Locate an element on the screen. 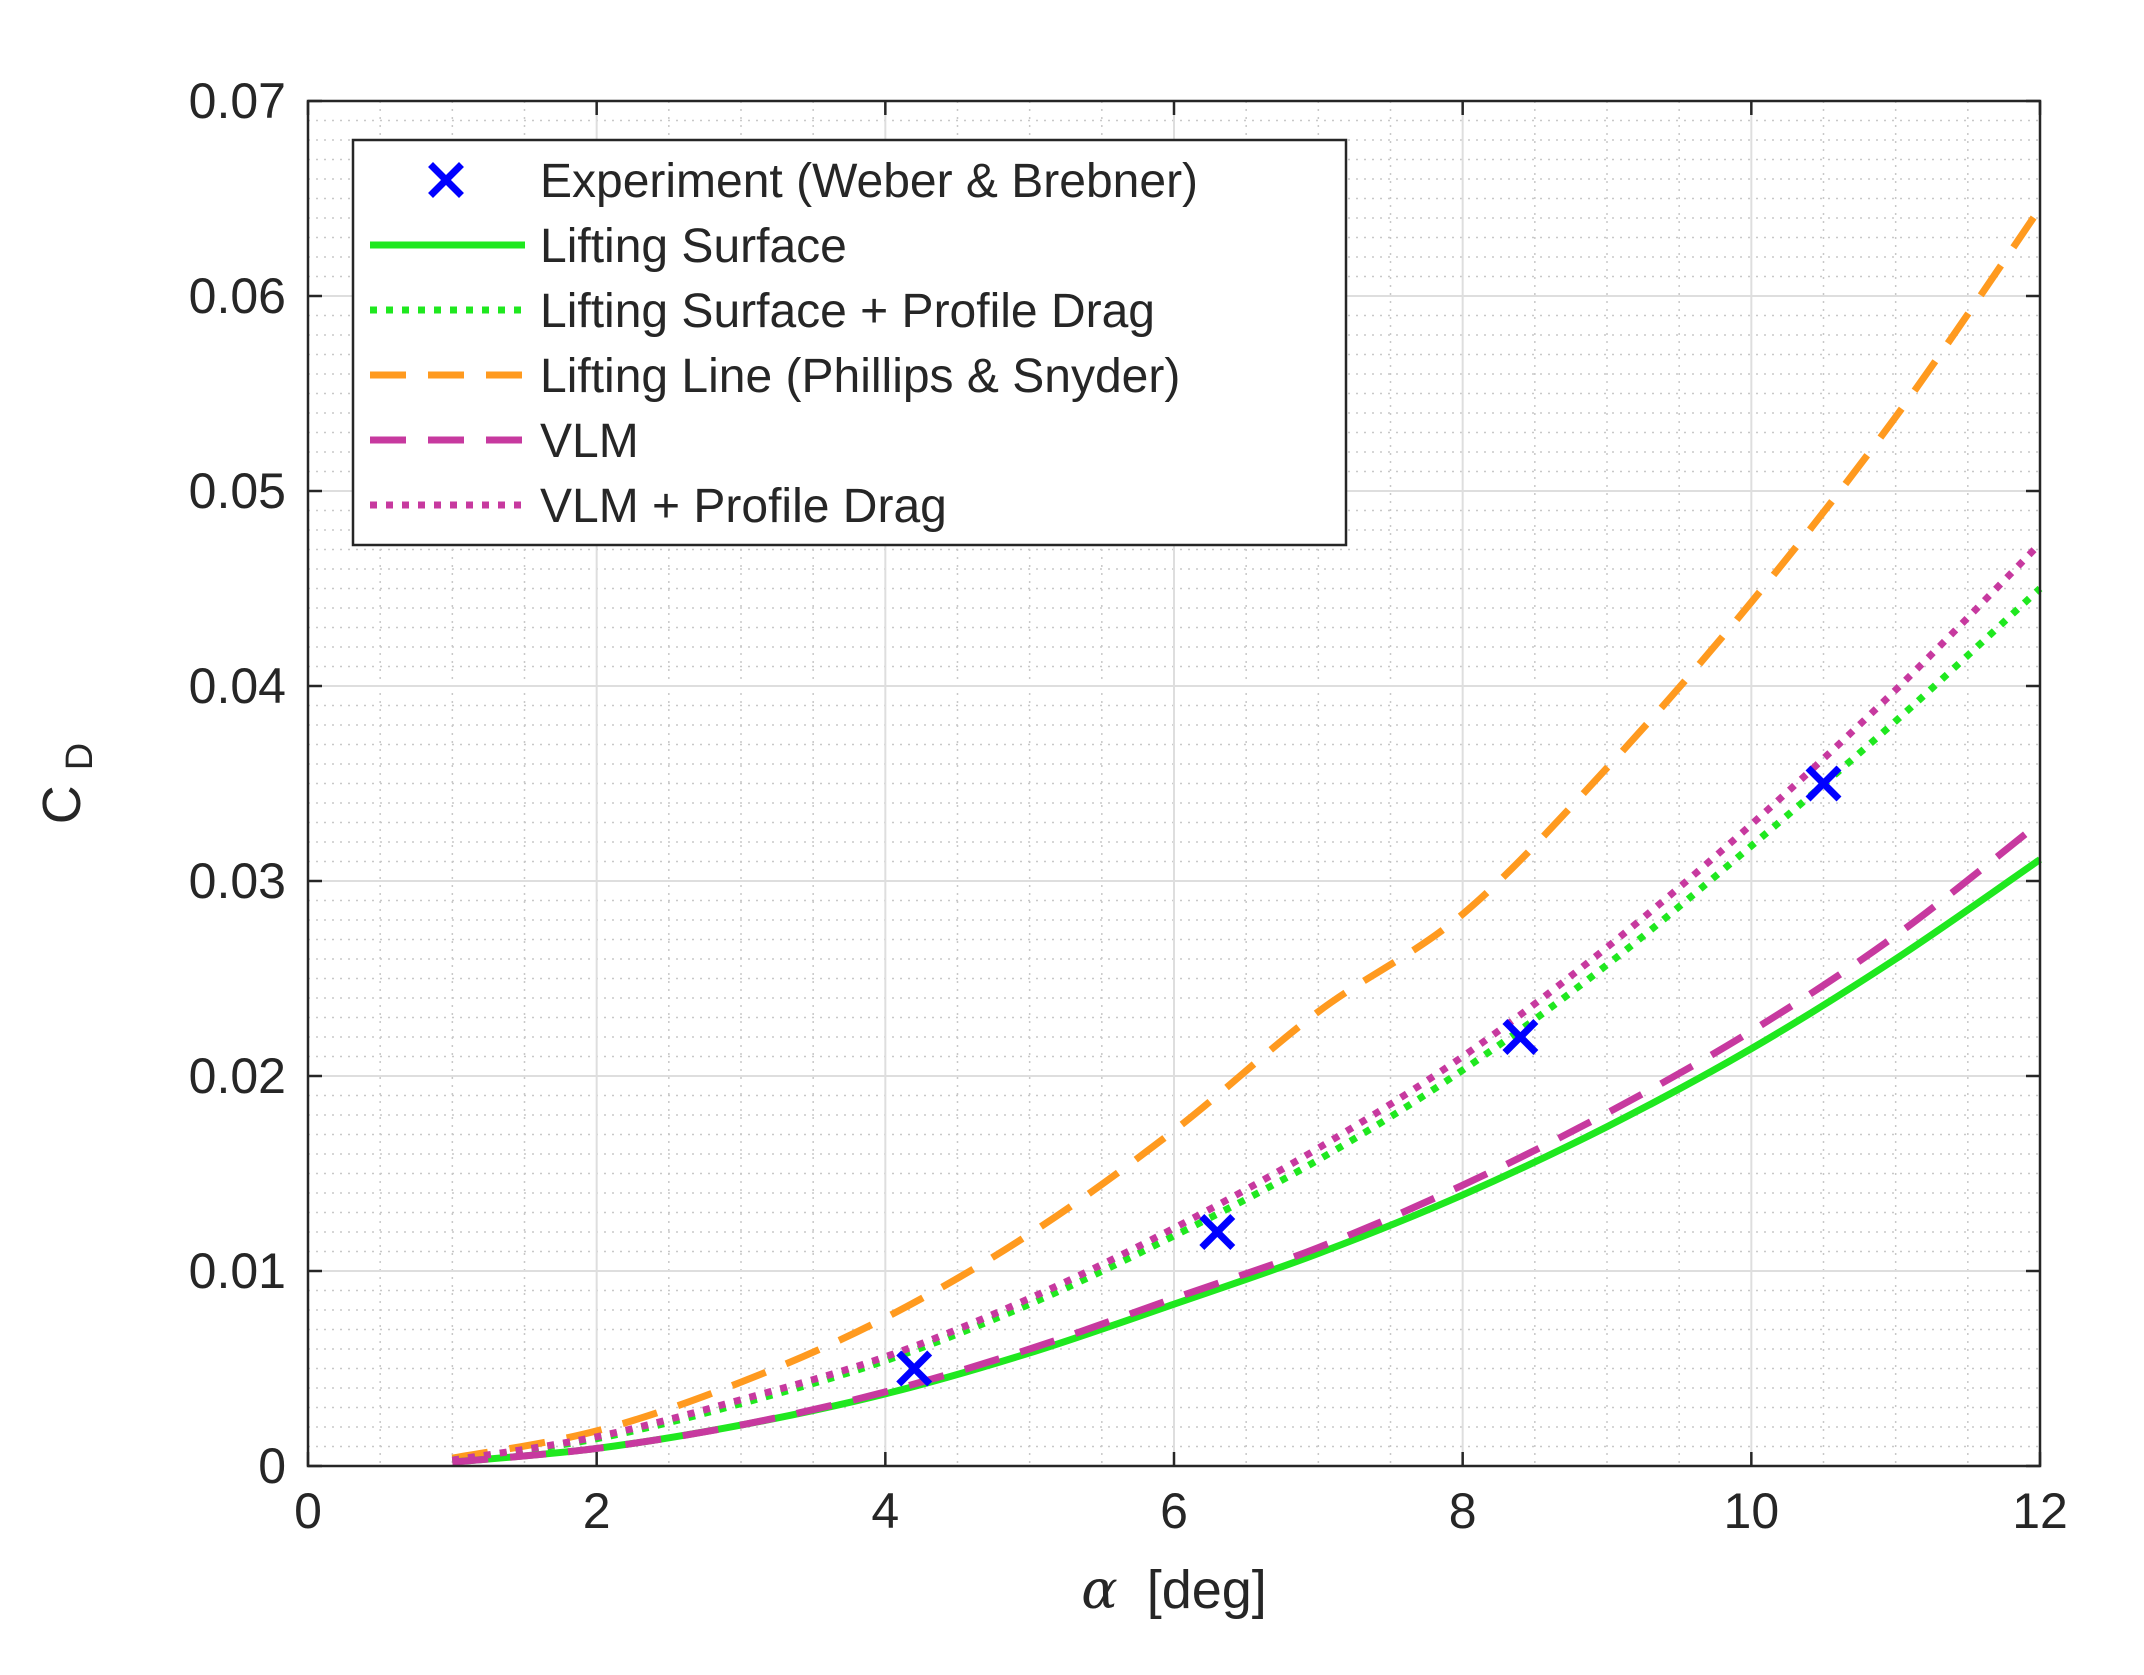  x-tick-labels: 0 2 4 6 8 10 12 is located at coordinates (1181, 1511).